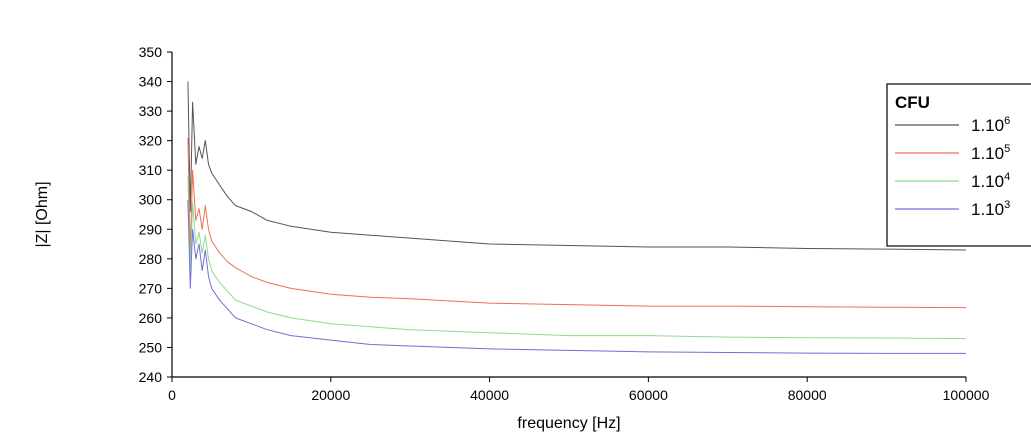 The image size is (1031, 439). Describe the element at coordinates (151, 377) in the screenshot. I see `y-tick-label: 240` at that location.